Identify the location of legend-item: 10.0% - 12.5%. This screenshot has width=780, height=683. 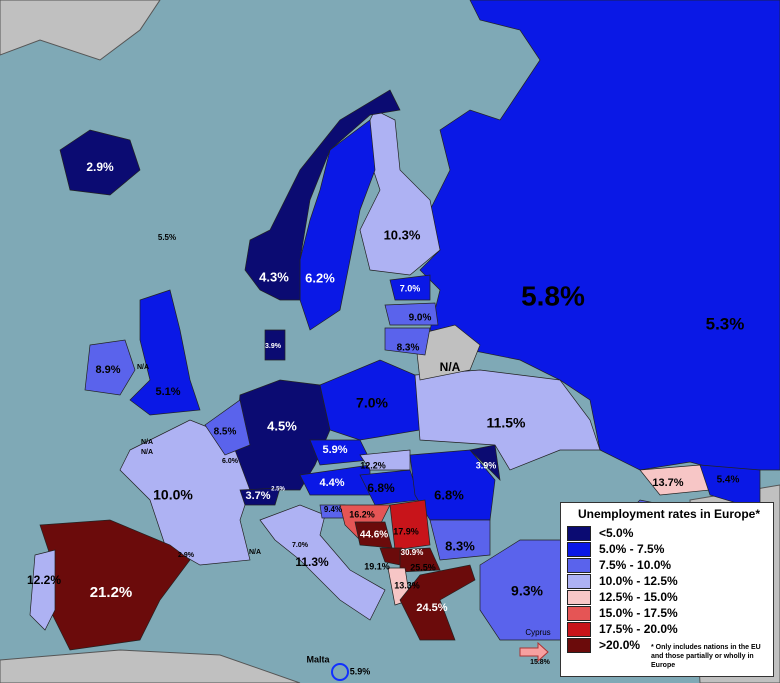
(669, 581).